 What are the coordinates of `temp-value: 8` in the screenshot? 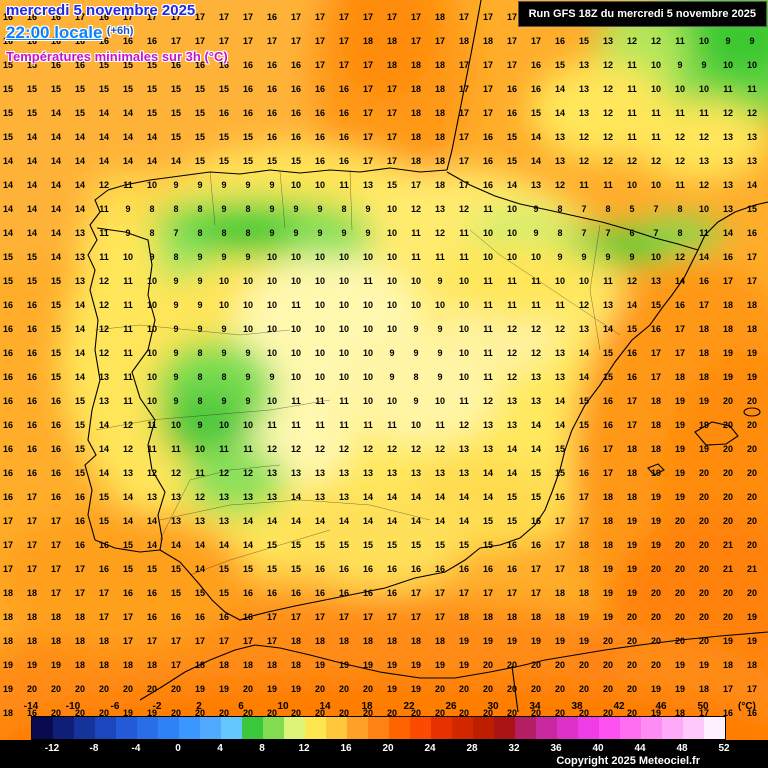 It's located at (560, 209).